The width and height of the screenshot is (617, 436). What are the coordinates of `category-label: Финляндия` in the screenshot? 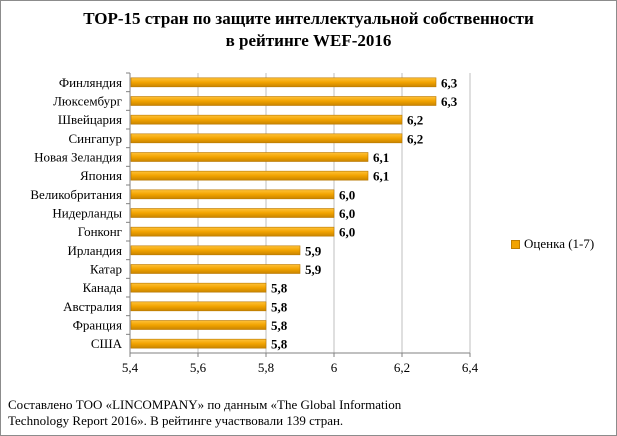 It's located at (90, 82).